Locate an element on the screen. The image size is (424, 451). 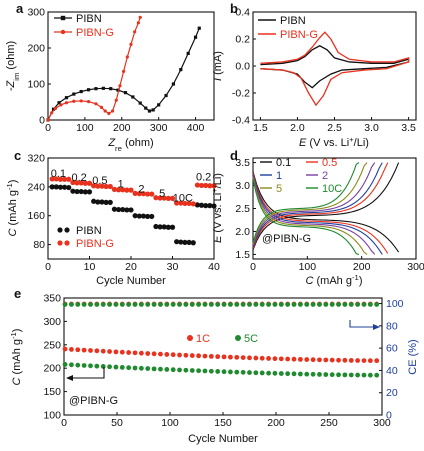
legend-label: PIBN-G is located at coordinates (299, 35).